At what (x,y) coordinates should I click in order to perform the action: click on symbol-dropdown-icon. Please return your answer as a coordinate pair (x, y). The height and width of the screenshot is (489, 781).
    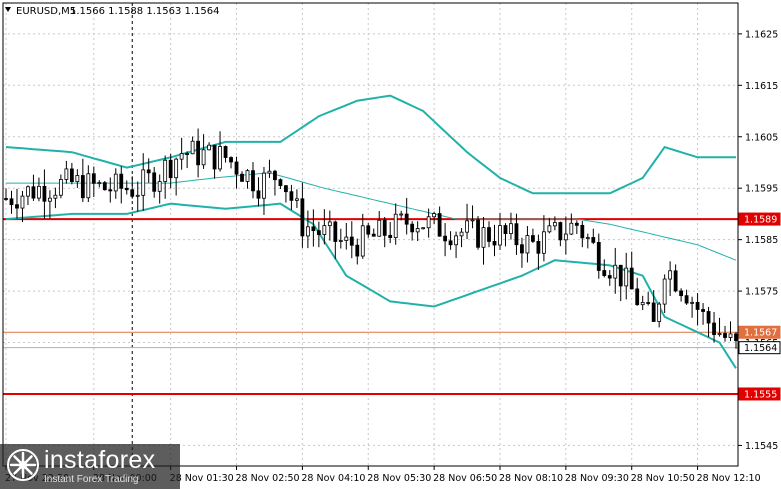
    Looking at the image, I should click on (8, 9).